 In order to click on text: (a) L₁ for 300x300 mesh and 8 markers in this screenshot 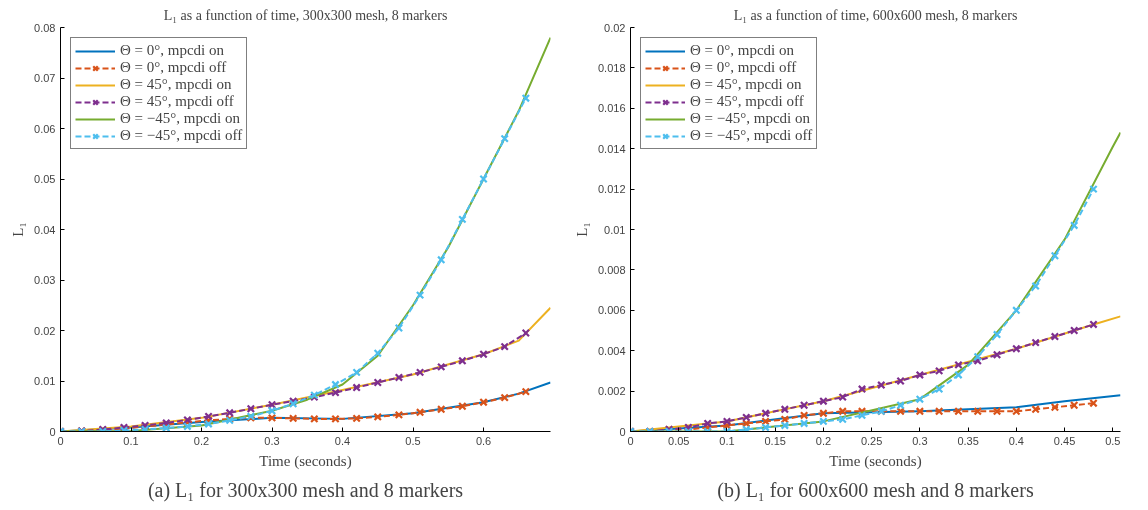, I will do `click(305, 490)`.